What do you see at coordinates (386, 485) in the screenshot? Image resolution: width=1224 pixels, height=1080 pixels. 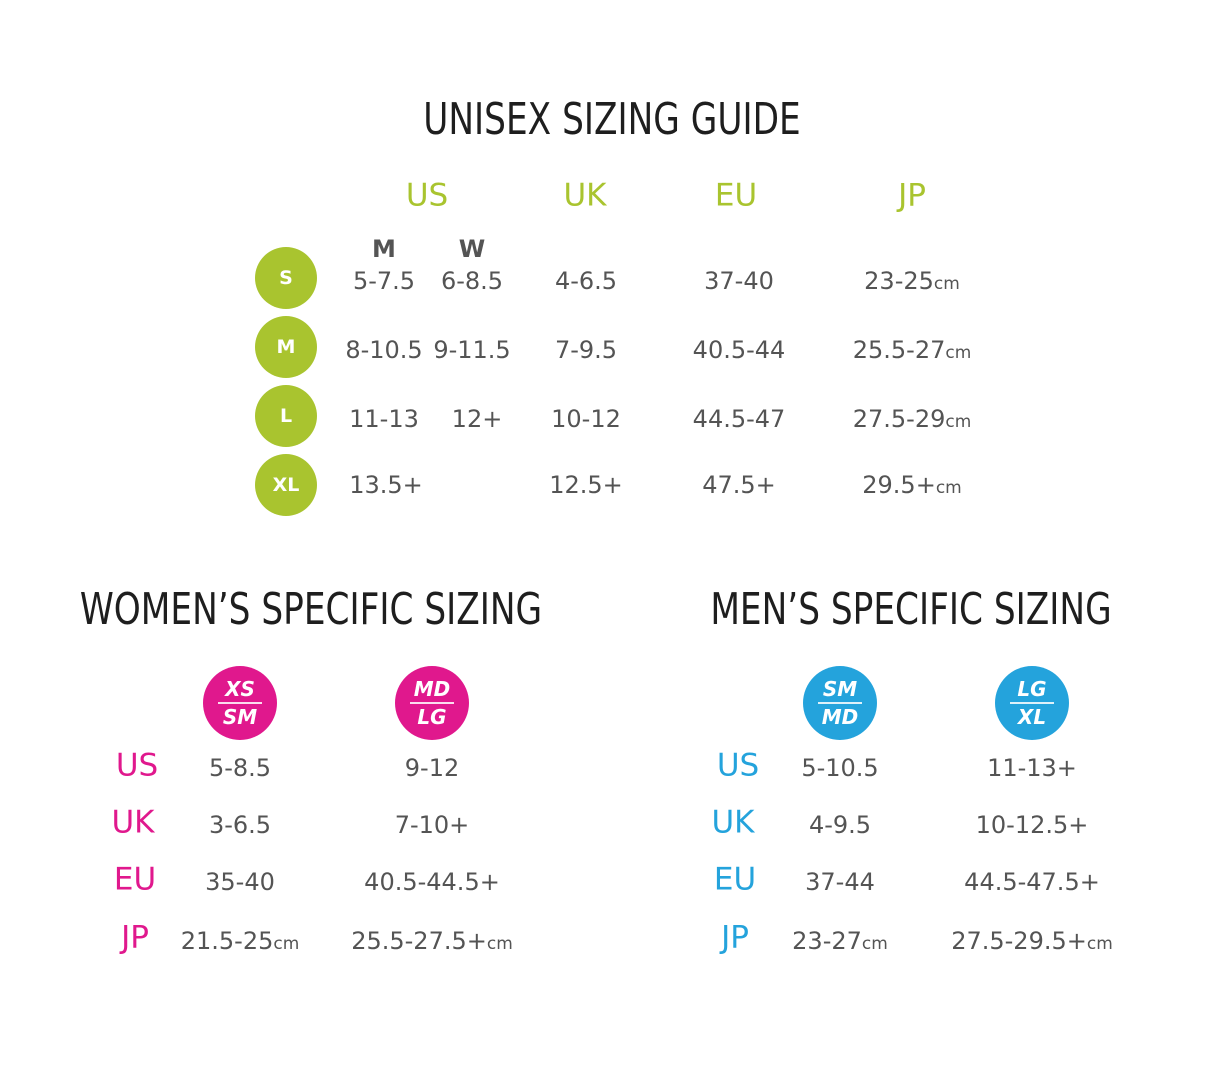 I see `unisex-xl-us-m: 13.5+` at bounding box center [386, 485].